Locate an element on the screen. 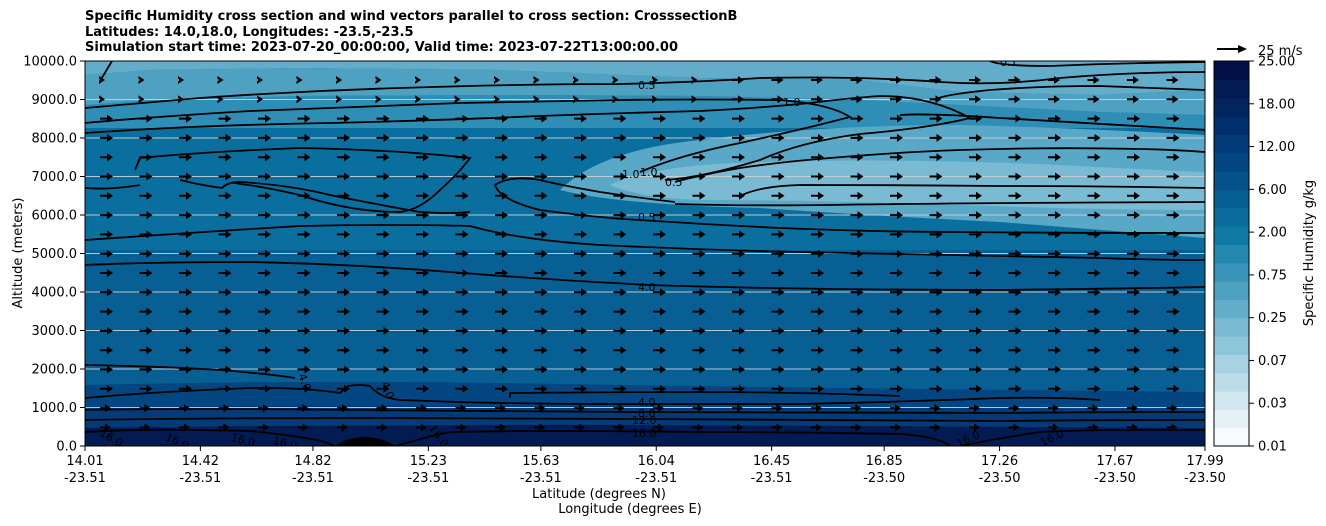  x-tick-label-lat: 15.23 is located at coordinates (428, 461).